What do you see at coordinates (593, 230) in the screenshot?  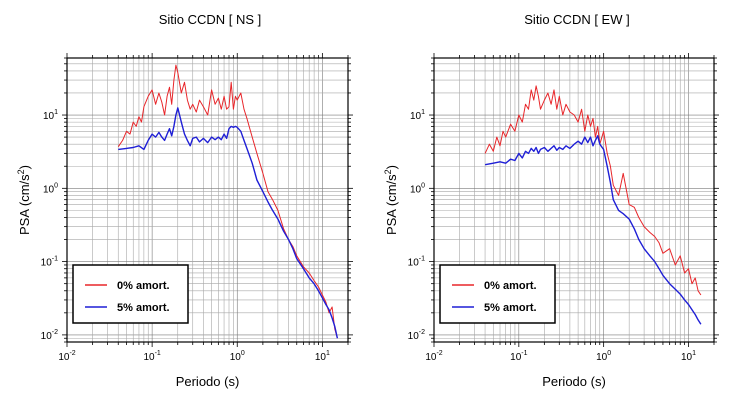 I see `series-line-blue` at bounding box center [593, 230].